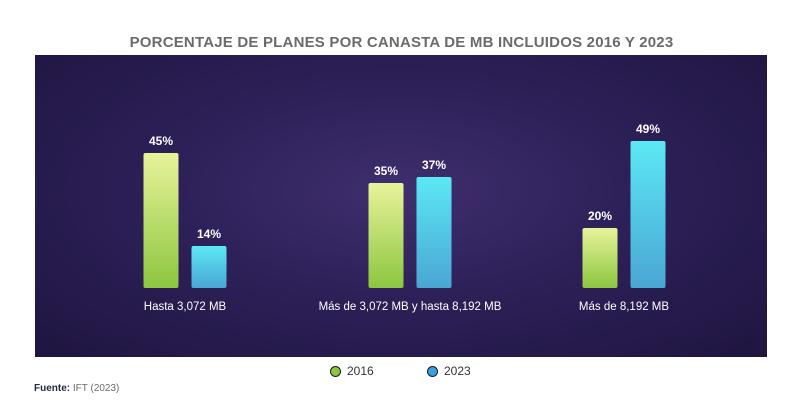  What do you see at coordinates (209, 267) in the screenshot?
I see `bar-2023-cat0` at bounding box center [209, 267].